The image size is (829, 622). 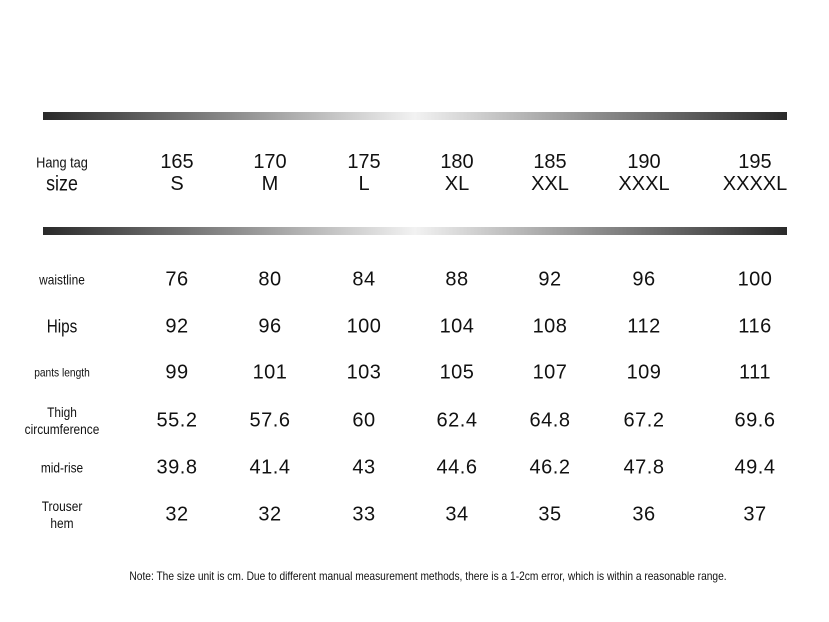 I want to click on size: XXXL, so click(x=644, y=184).